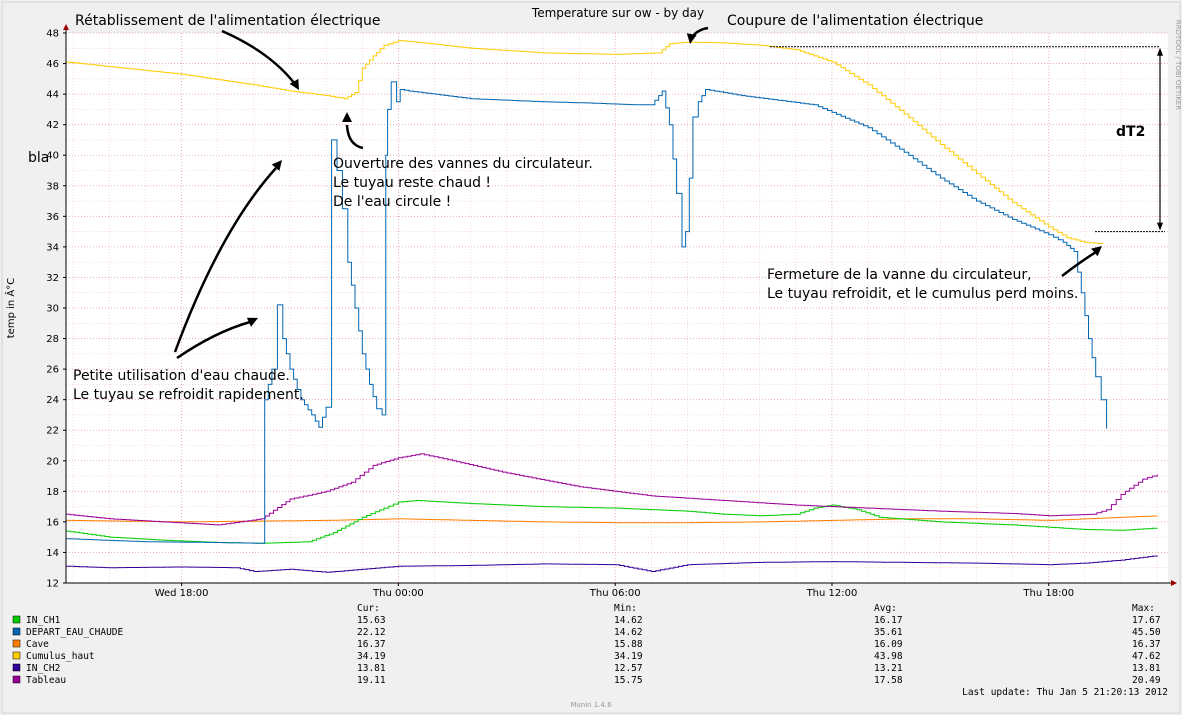  I want to click on legend-value-min: 15.88, so click(628, 644).